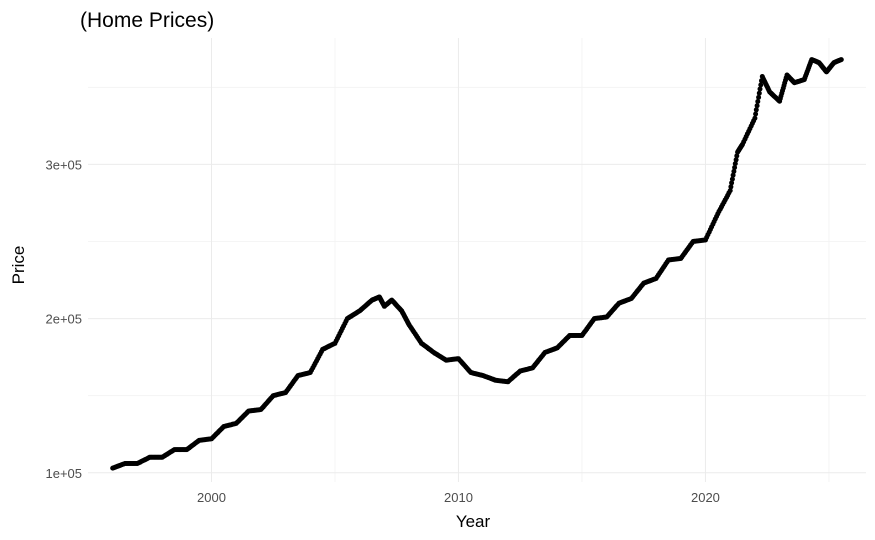 Image resolution: width=875 pixels, height=540 pixels. Describe the element at coordinates (458, 497) in the screenshot. I see `x-tick-label: 2010` at that location.